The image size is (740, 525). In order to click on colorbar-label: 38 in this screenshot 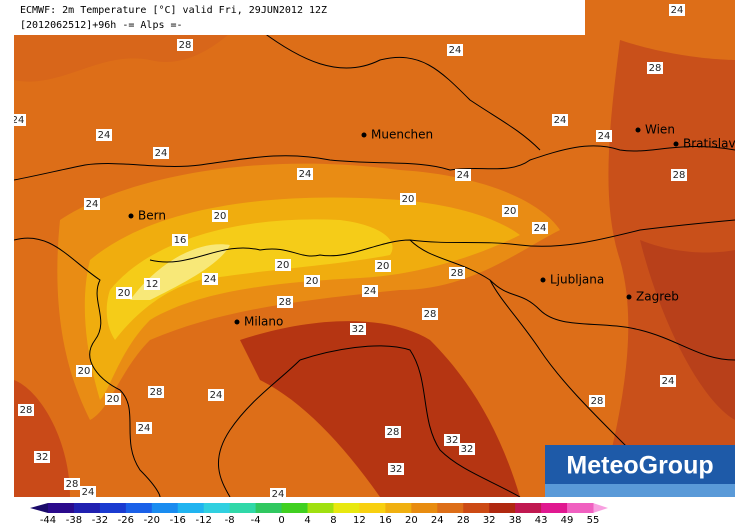, I will do `click(515, 520)`.